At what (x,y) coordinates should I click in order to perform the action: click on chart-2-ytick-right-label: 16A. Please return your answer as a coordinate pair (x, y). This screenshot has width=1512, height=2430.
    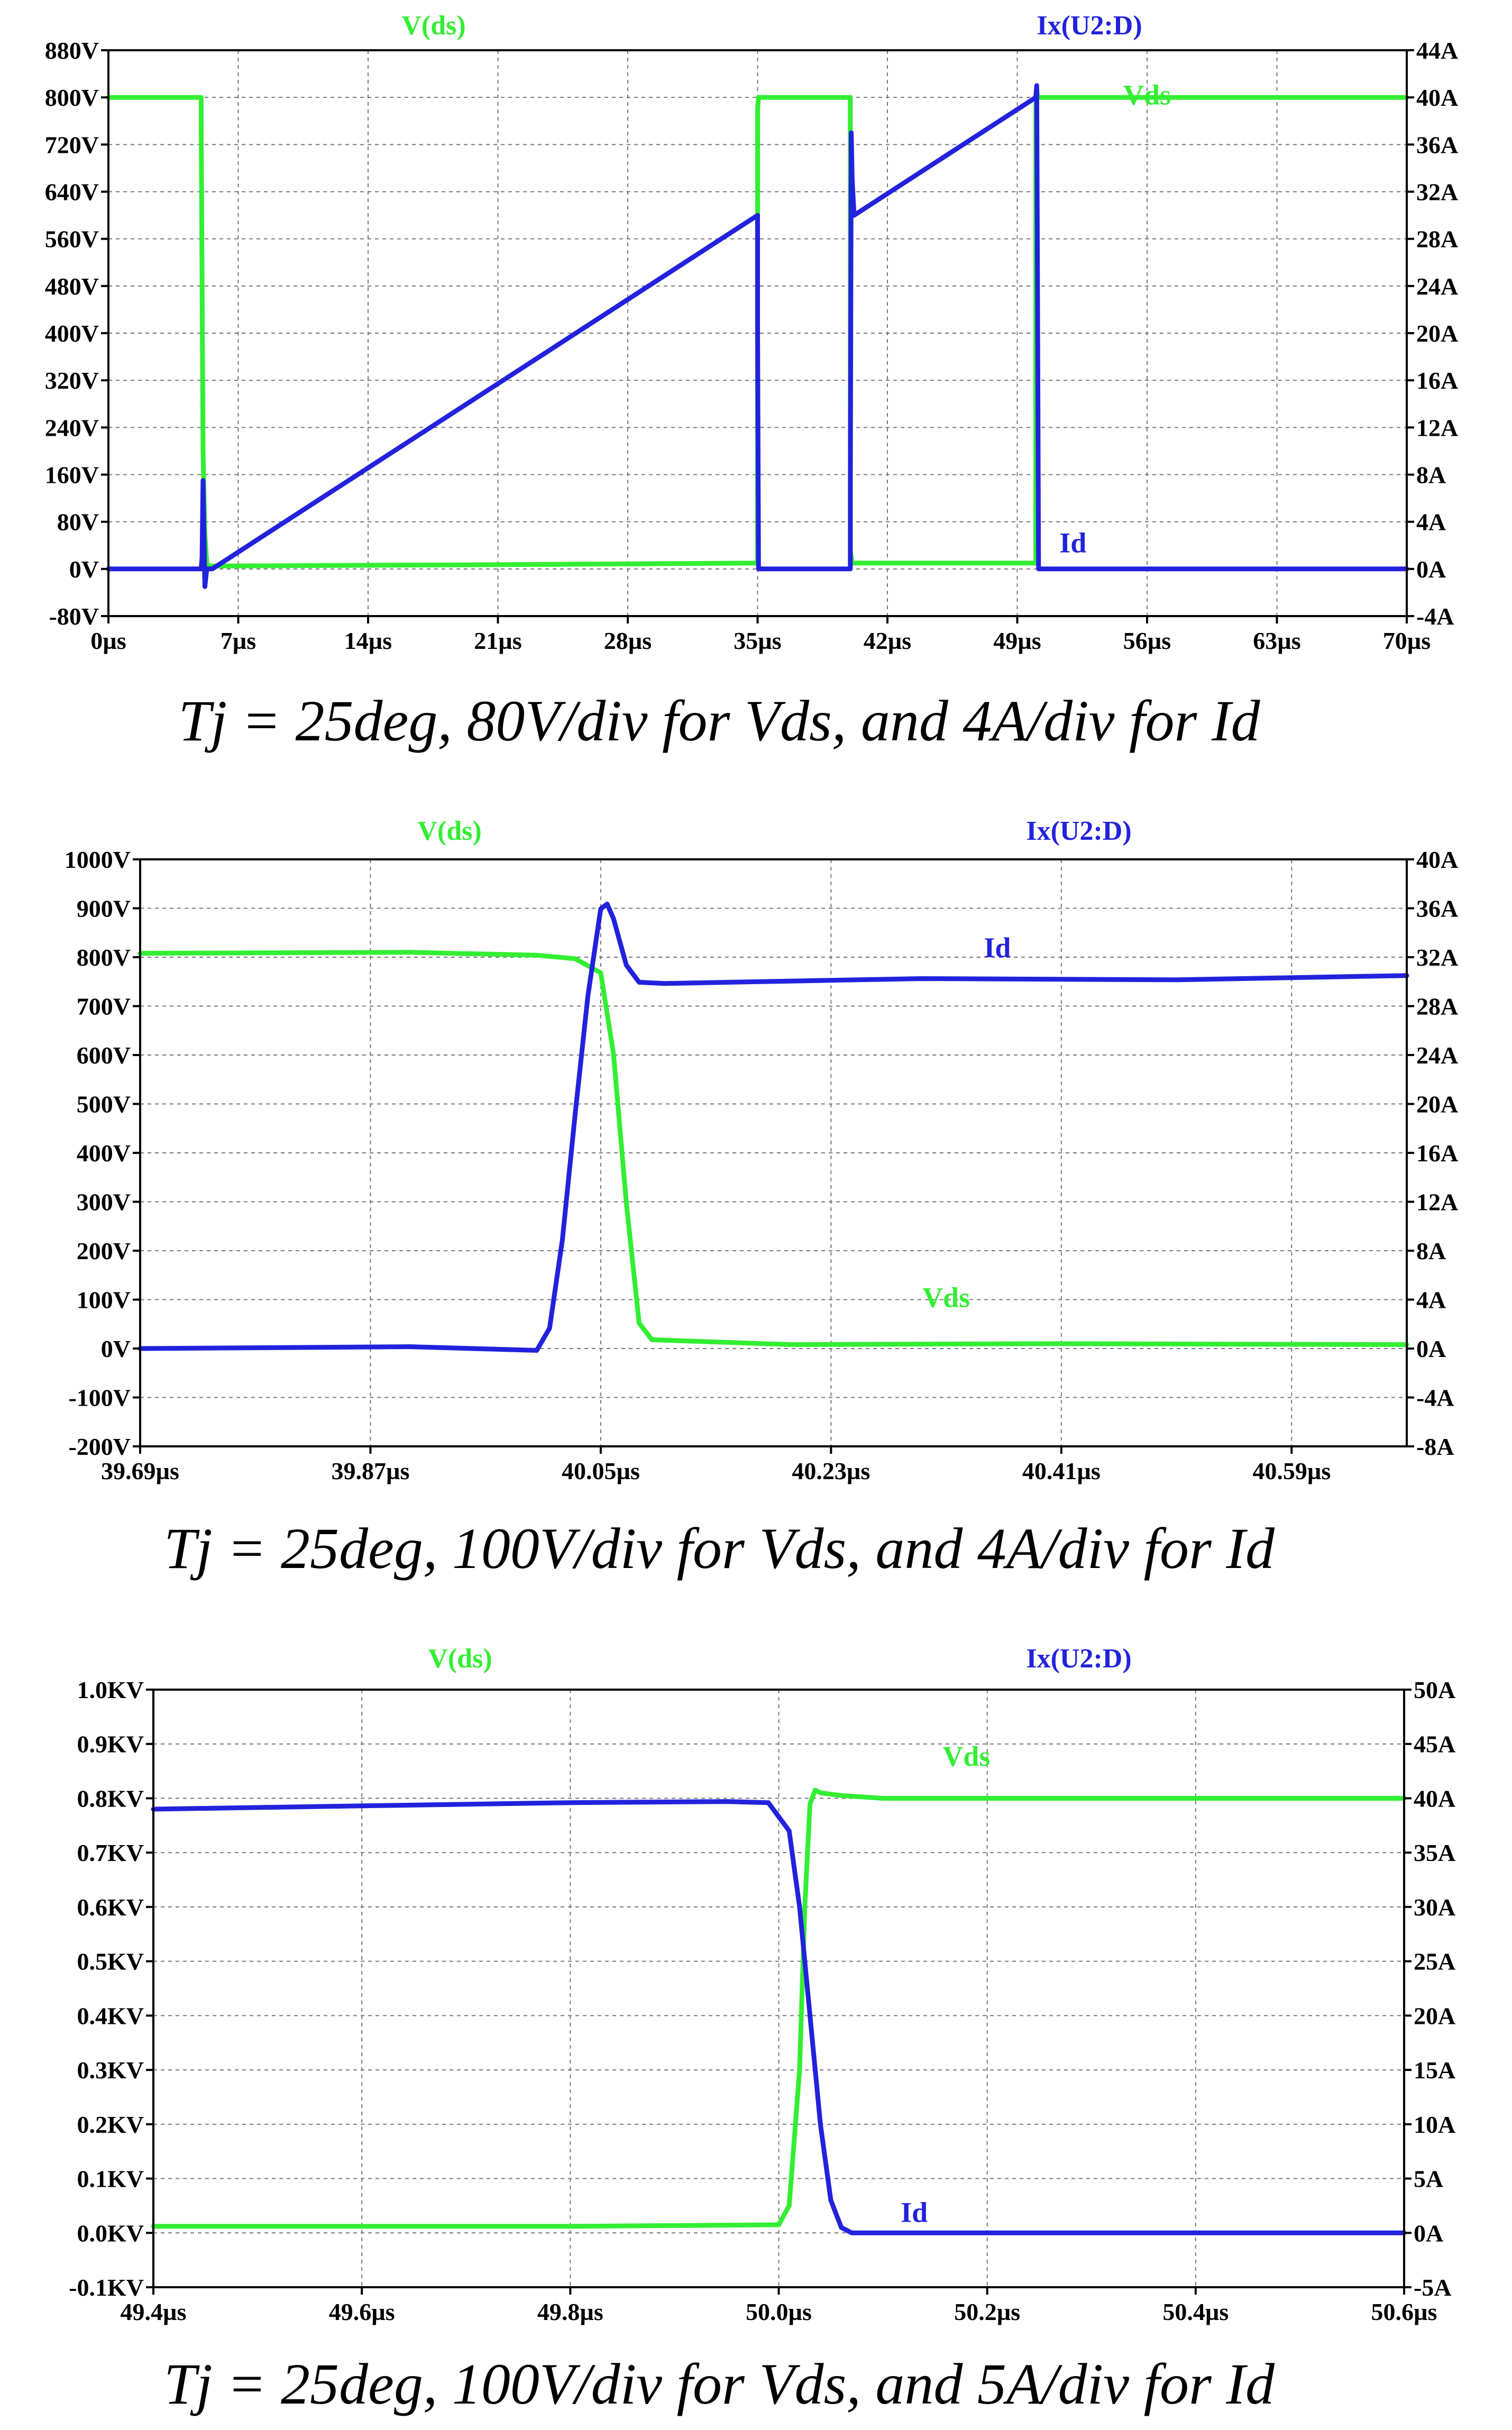
    Looking at the image, I should click on (1437, 1153).